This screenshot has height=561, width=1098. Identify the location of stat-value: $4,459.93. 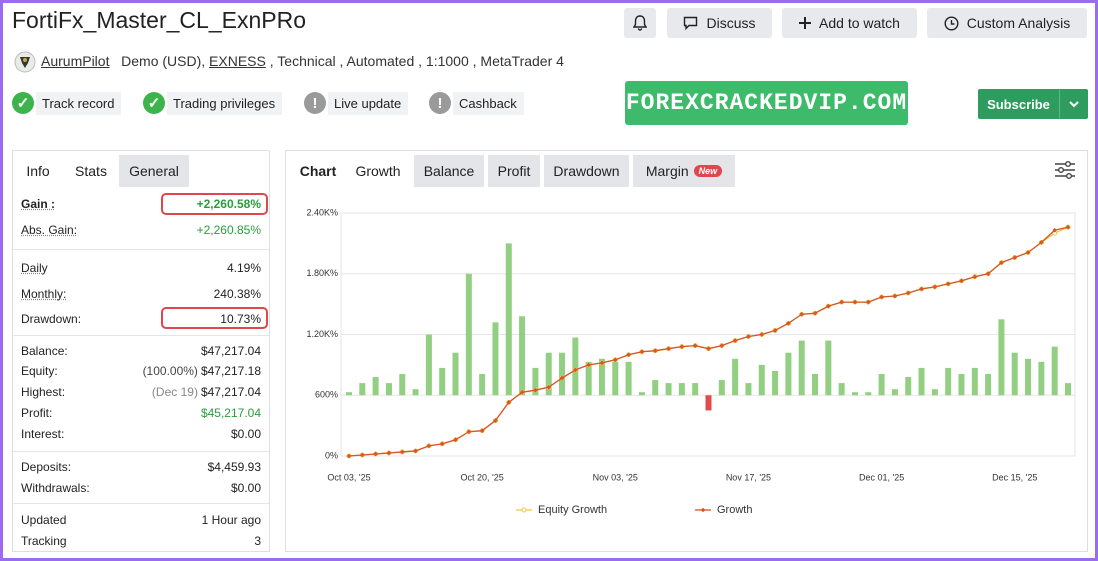
(234, 467).